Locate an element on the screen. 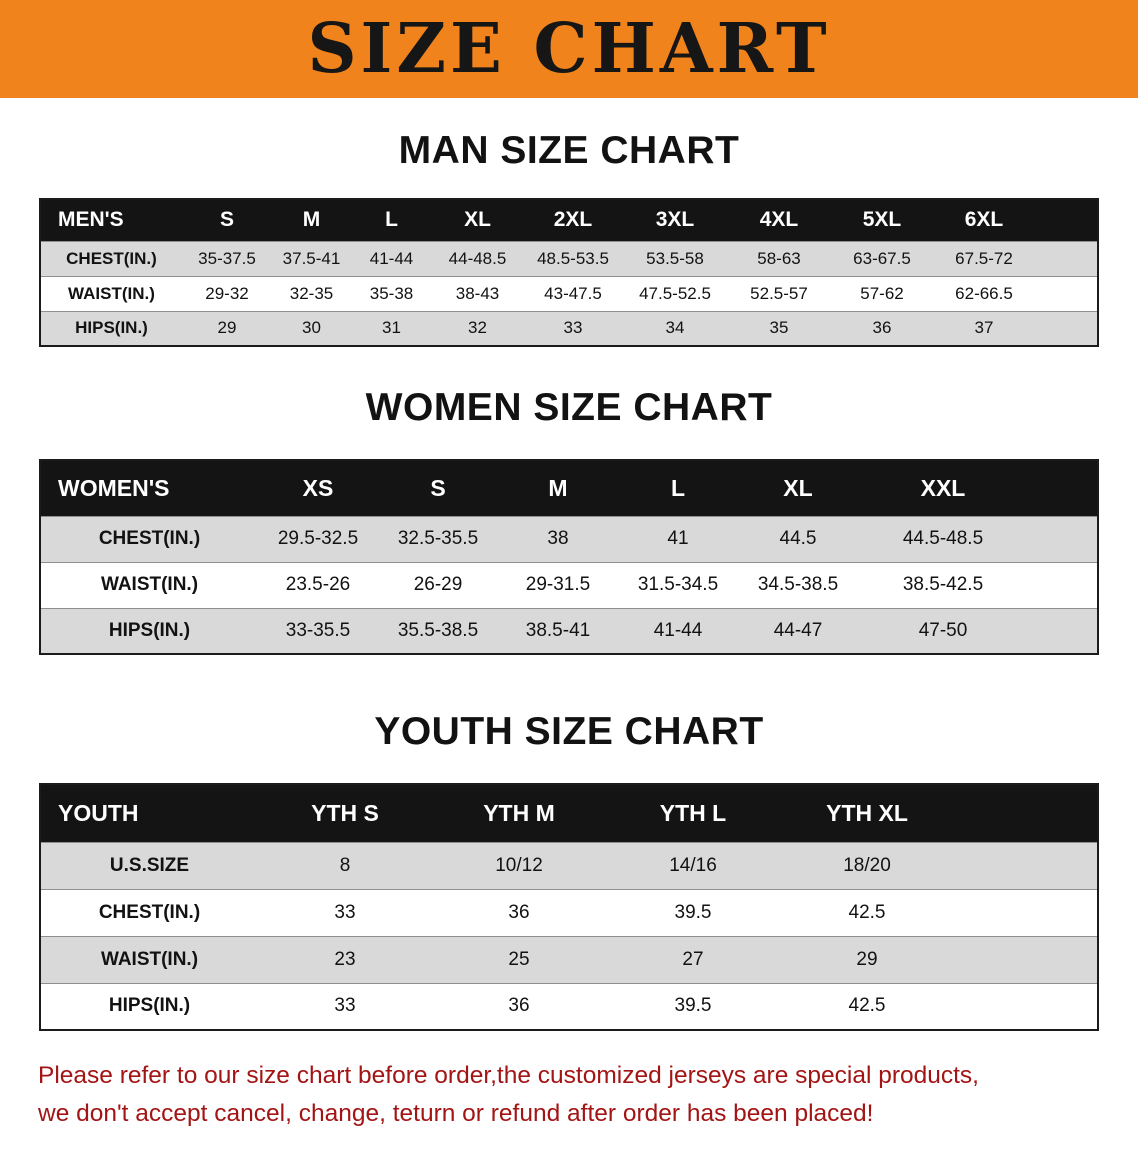  table-row: HIPS(IN.) 33 36 39.5 42.5 is located at coordinates (569, 1006).